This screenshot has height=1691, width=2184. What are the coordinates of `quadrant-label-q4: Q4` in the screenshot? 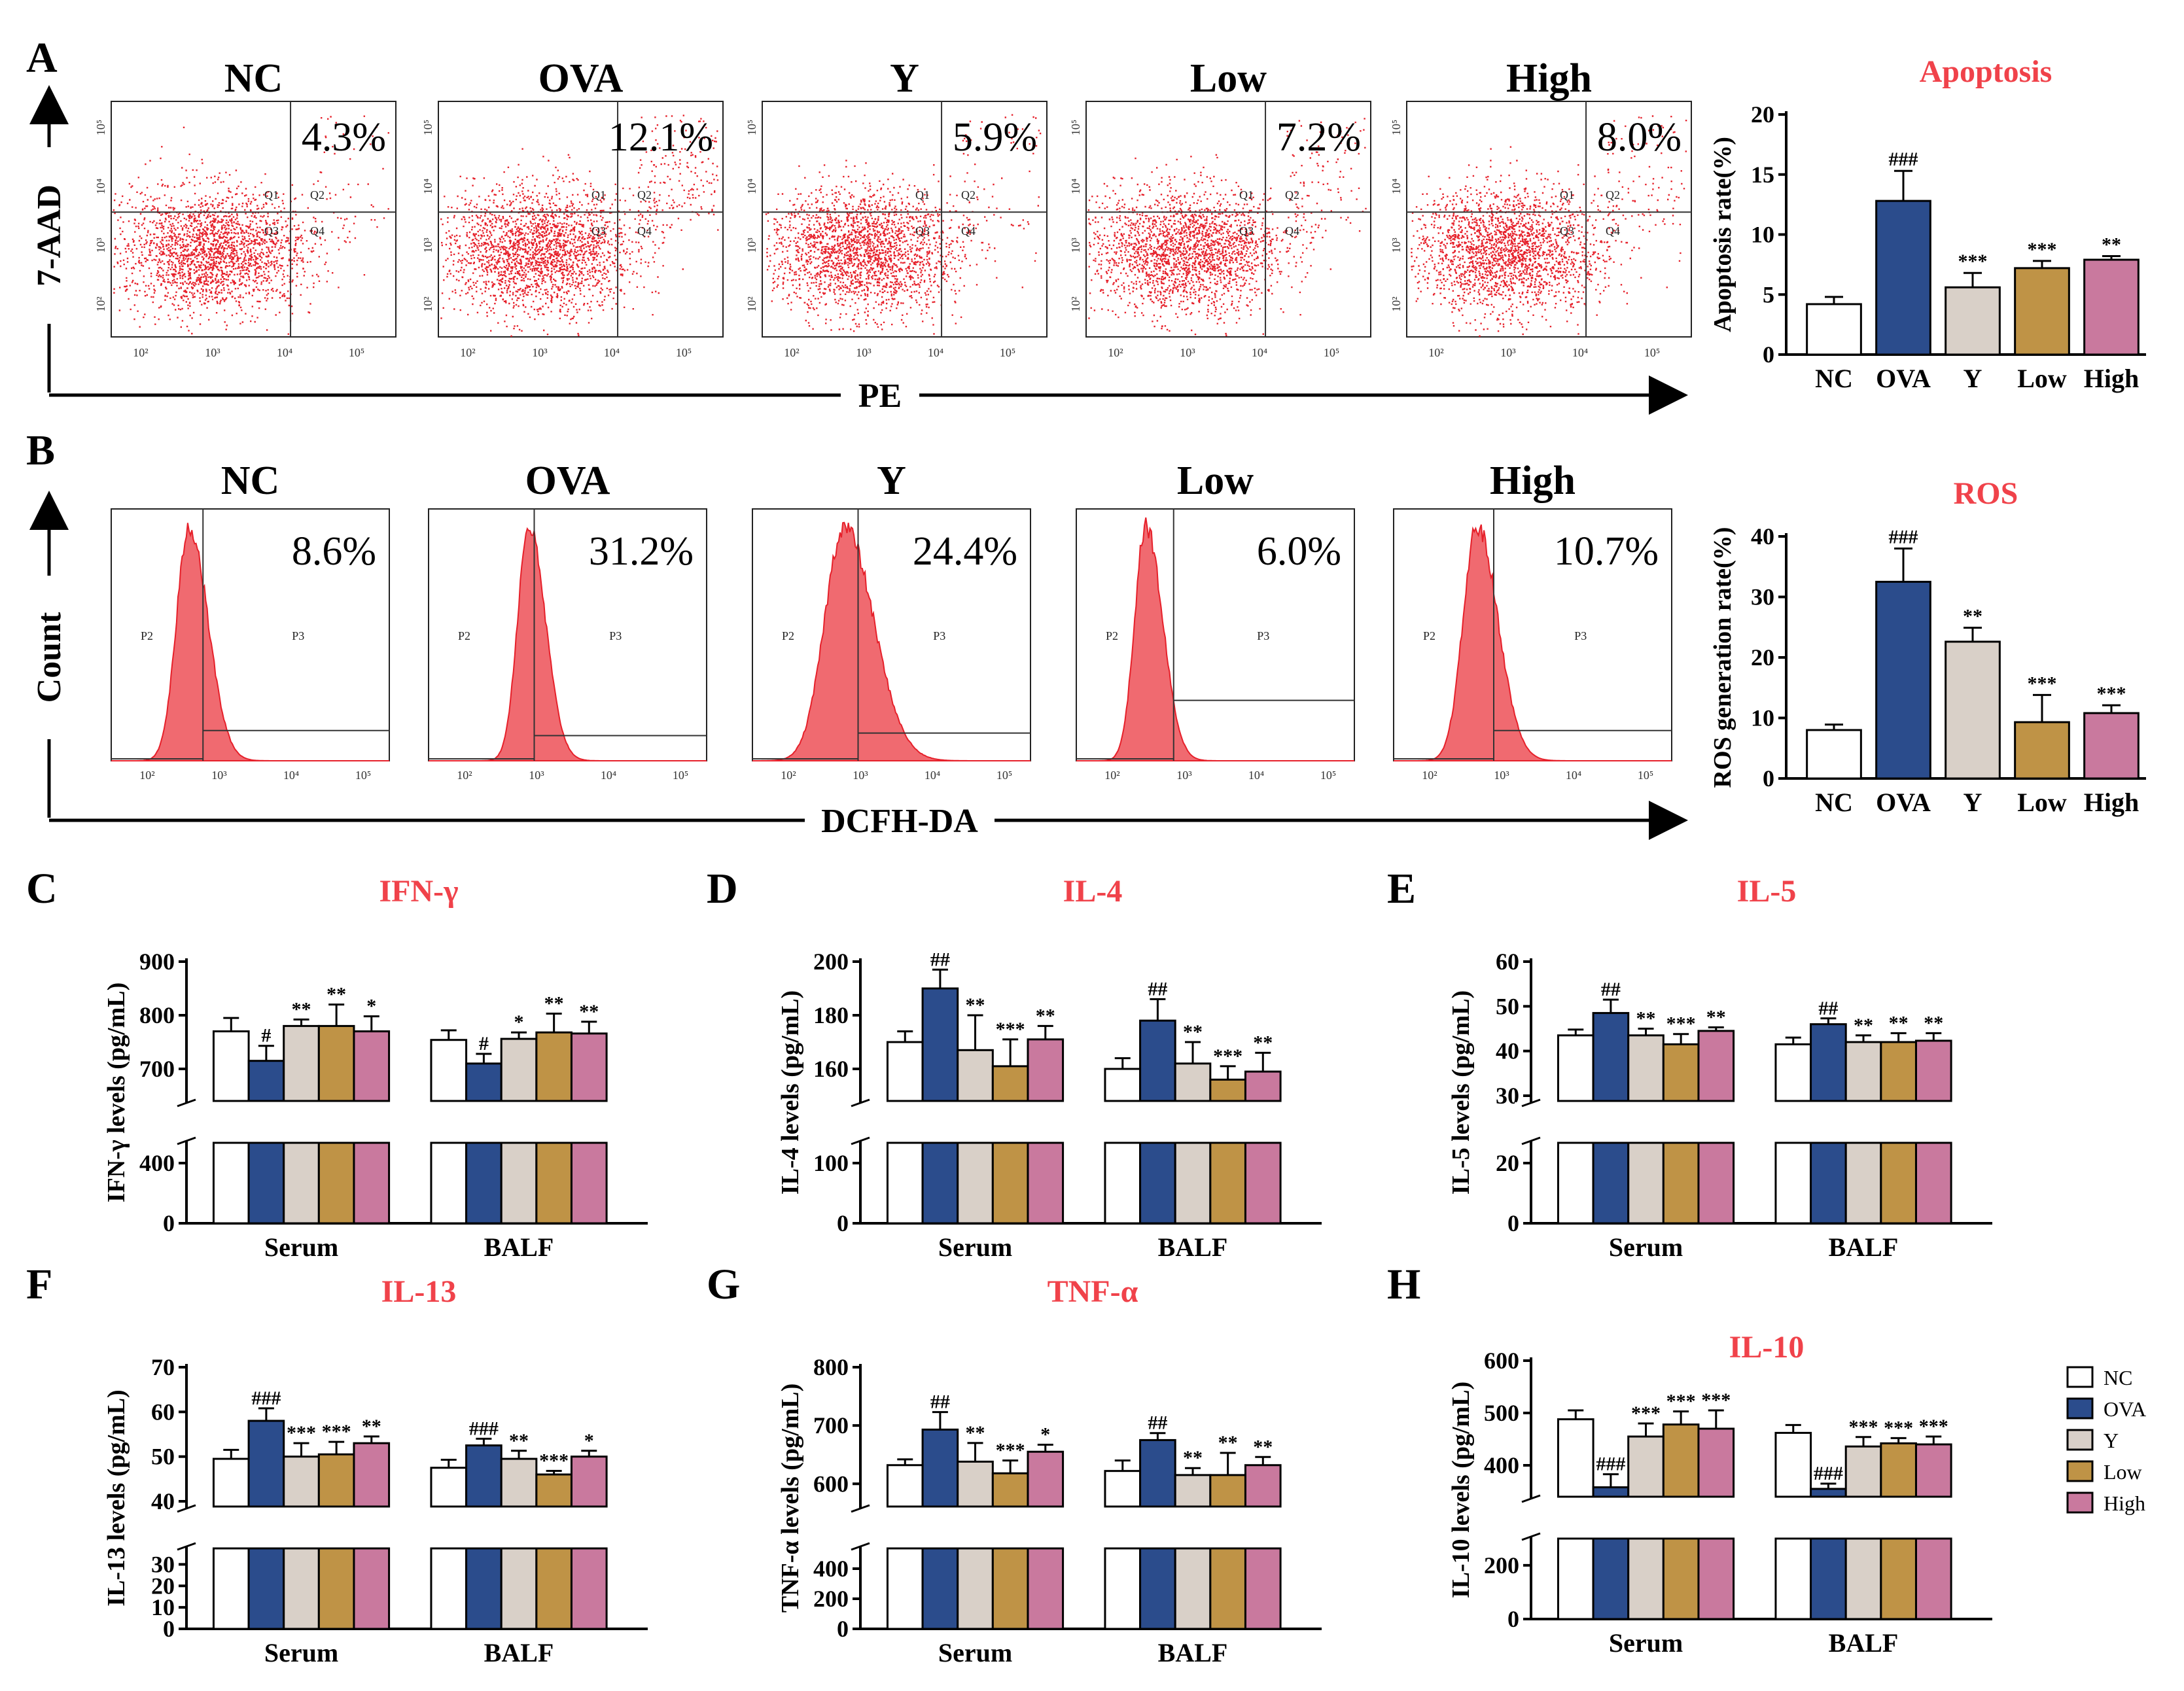 It's located at (1292, 230).